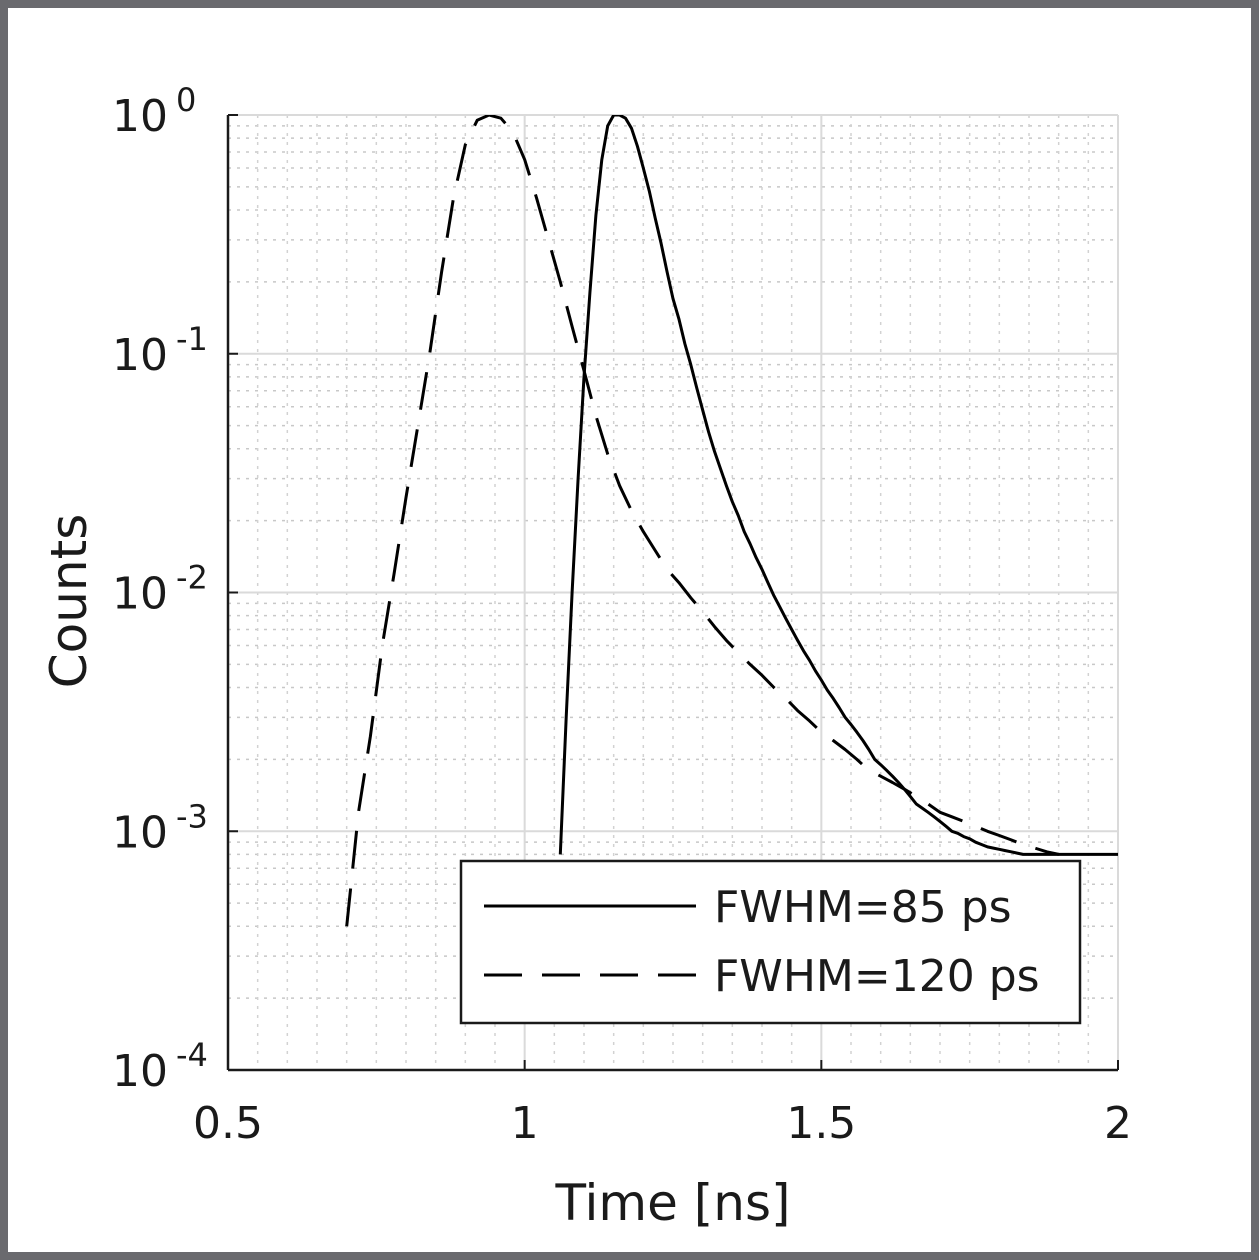  I want to click on y-tick-exponent: -2, so click(192, 578).